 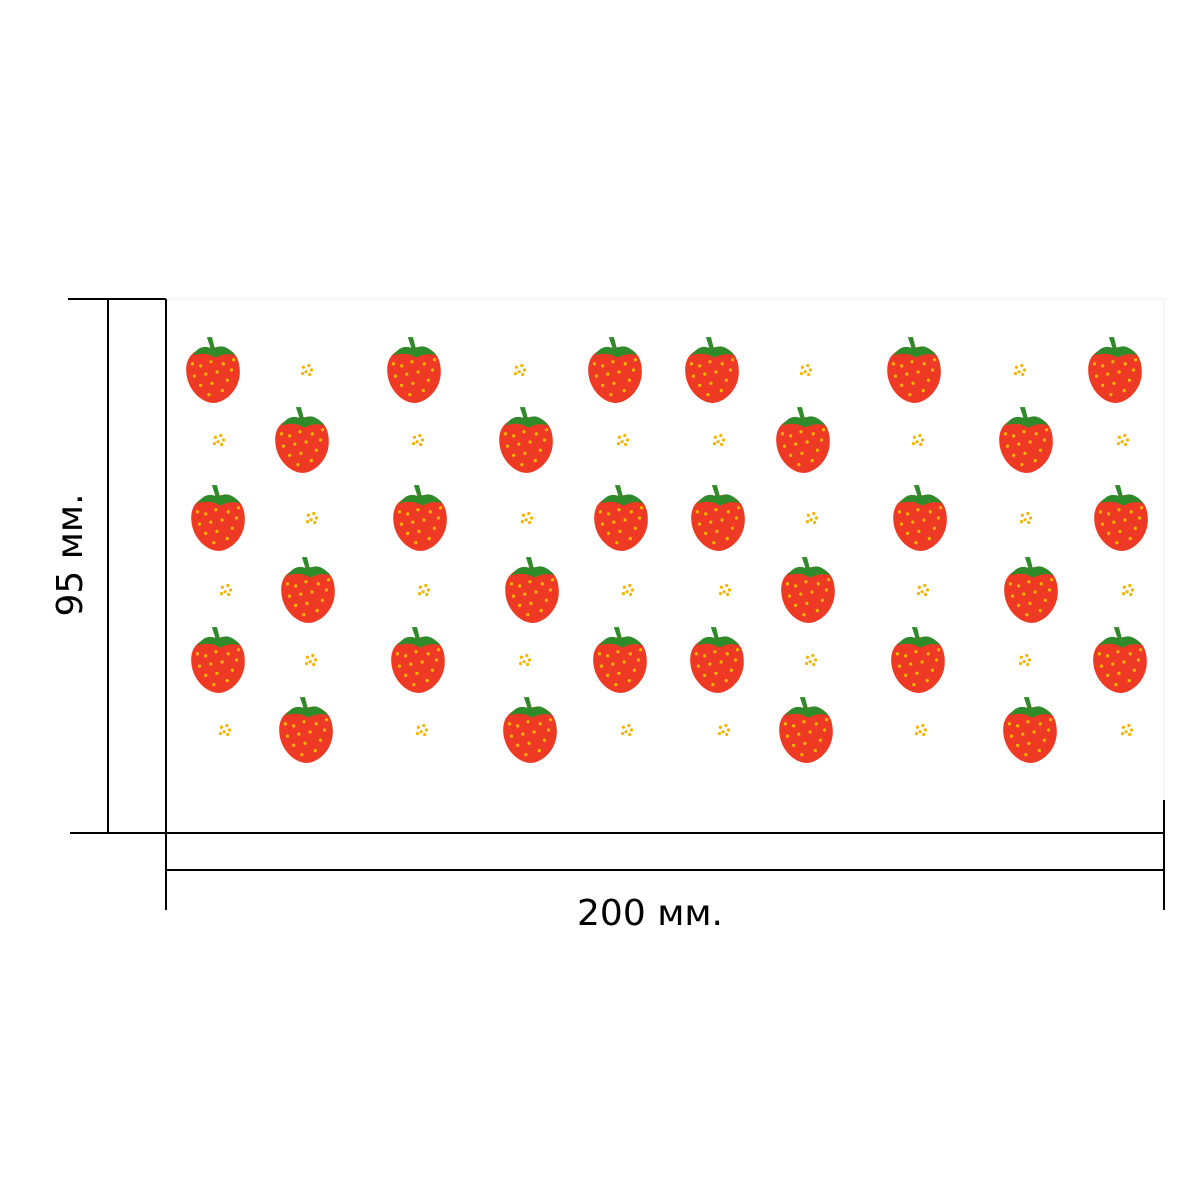 I want to click on width-label: 200 мм., so click(x=650, y=913).